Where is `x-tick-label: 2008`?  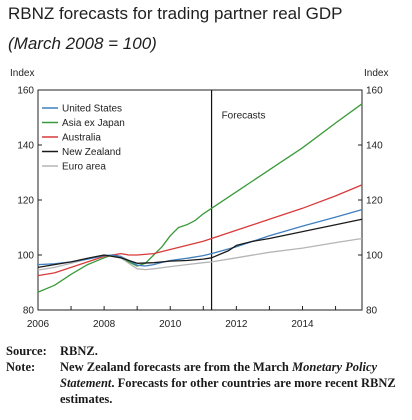
x-tick-label: 2008 is located at coordinates (104, 324).